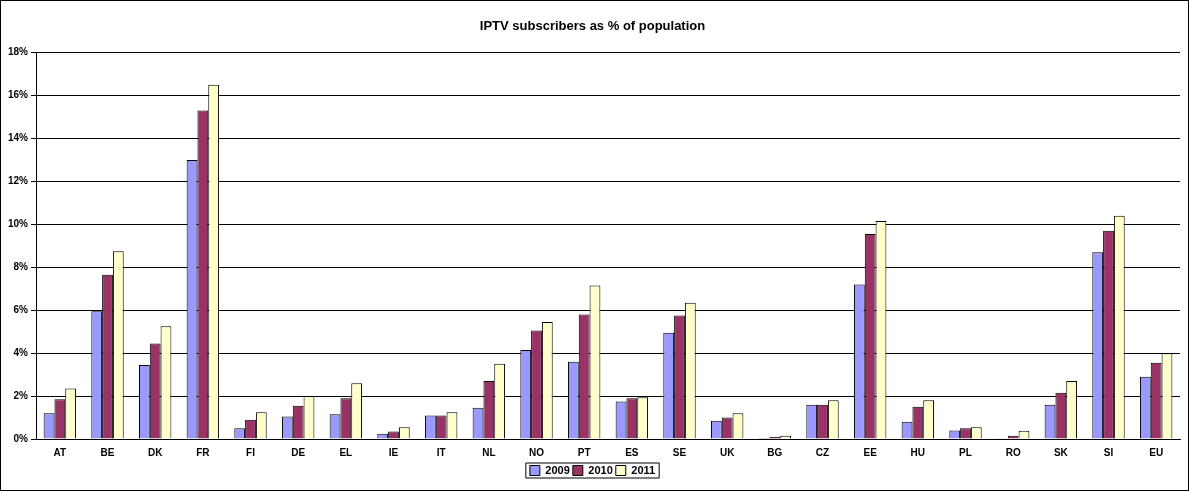  I want to click on y-tick-label: 2%, so click(21, 395).